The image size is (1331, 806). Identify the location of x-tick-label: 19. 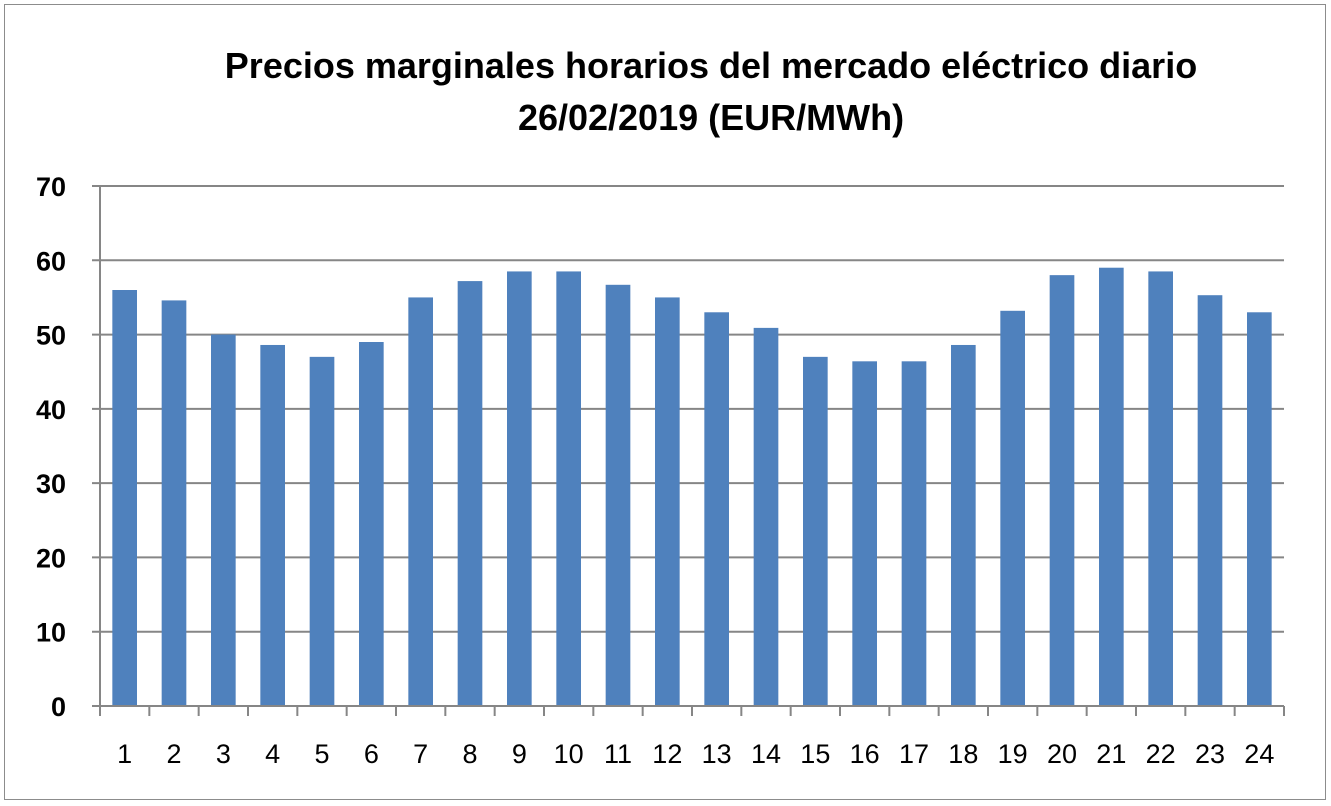
(1013, 754).